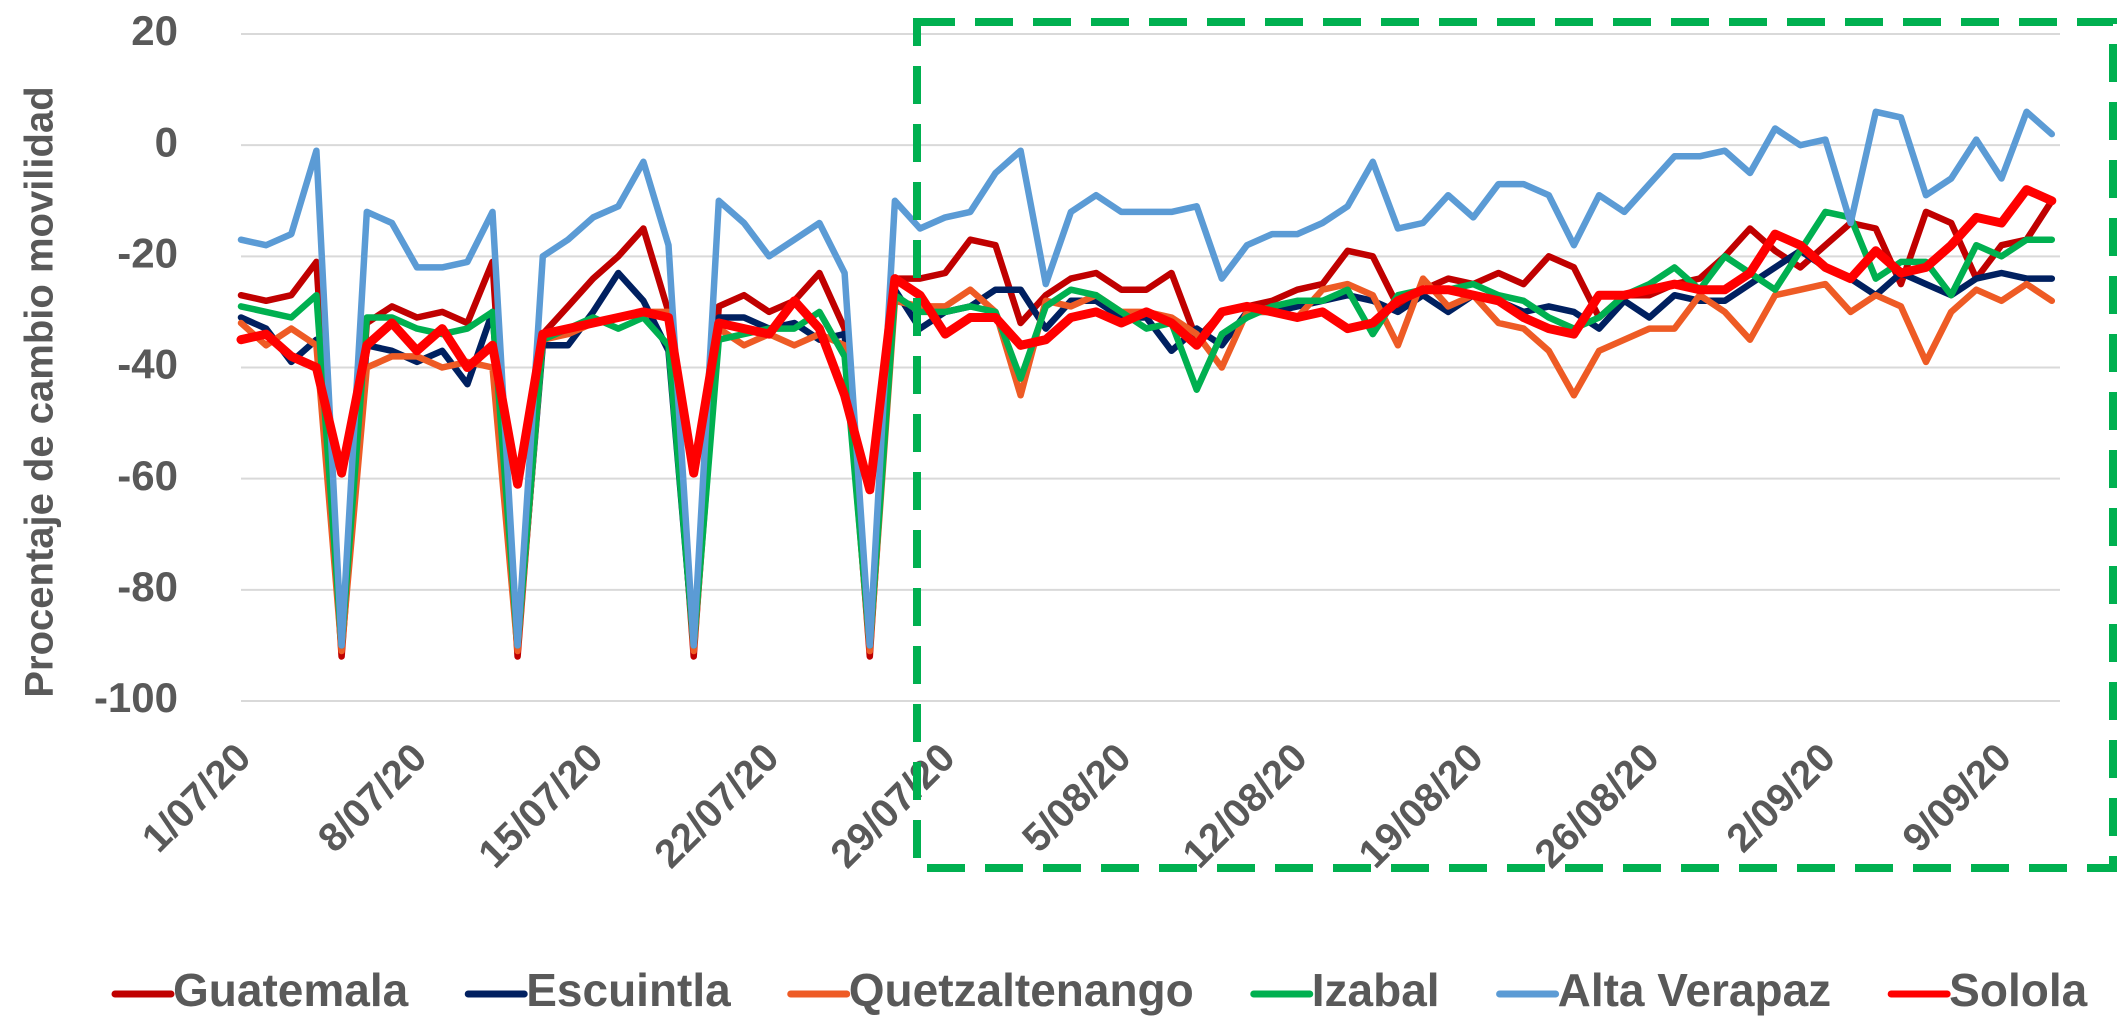  I want to click on y-tick-label: 0, so click(166, 141).